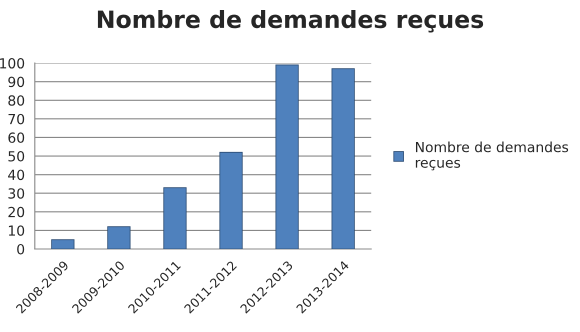  Describe the element at coordinates (16, 156) in the screenshot. I see `y-tick-label: 50` at that location.